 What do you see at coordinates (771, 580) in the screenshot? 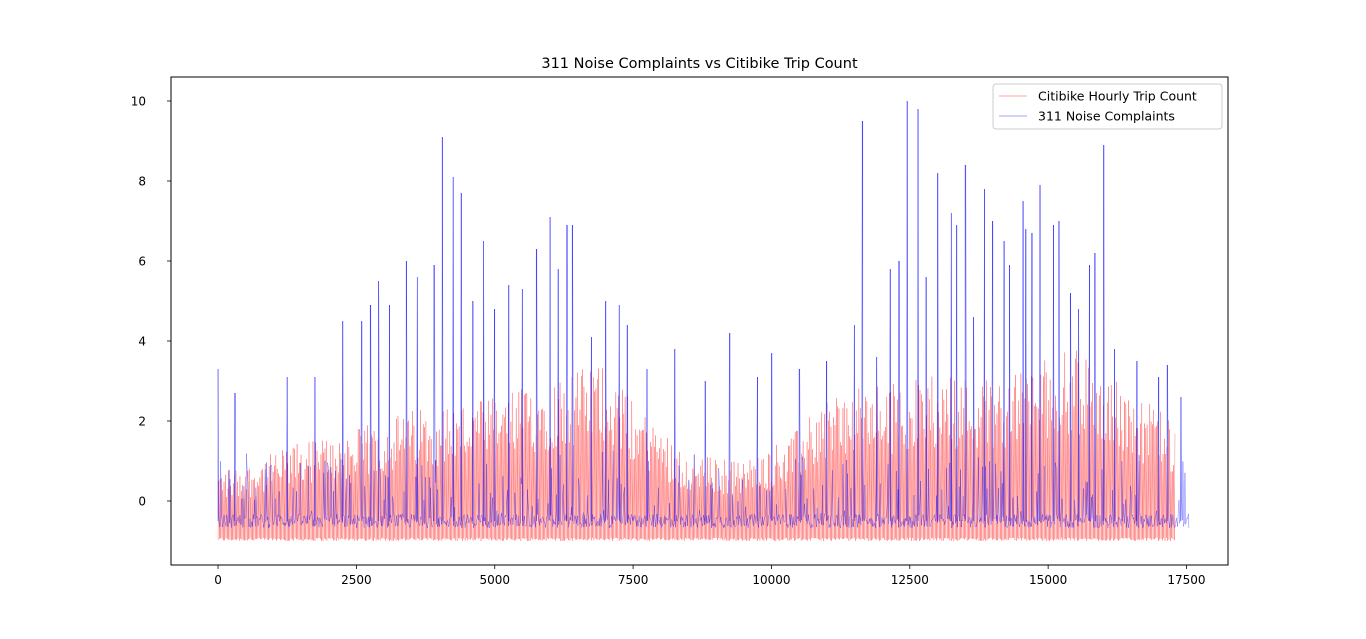
I see `x-tick-label: 10000` at bounding box center [771, 580].